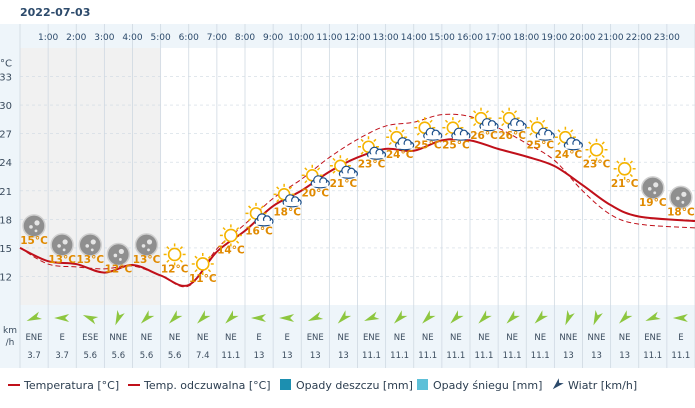 Image resolution: width=695 pixels, height=408 pixels. What do you see at coordinates (245, 38) in the screenshot?
I see `hour-label: 8:00` at bounding box center [245, 38].